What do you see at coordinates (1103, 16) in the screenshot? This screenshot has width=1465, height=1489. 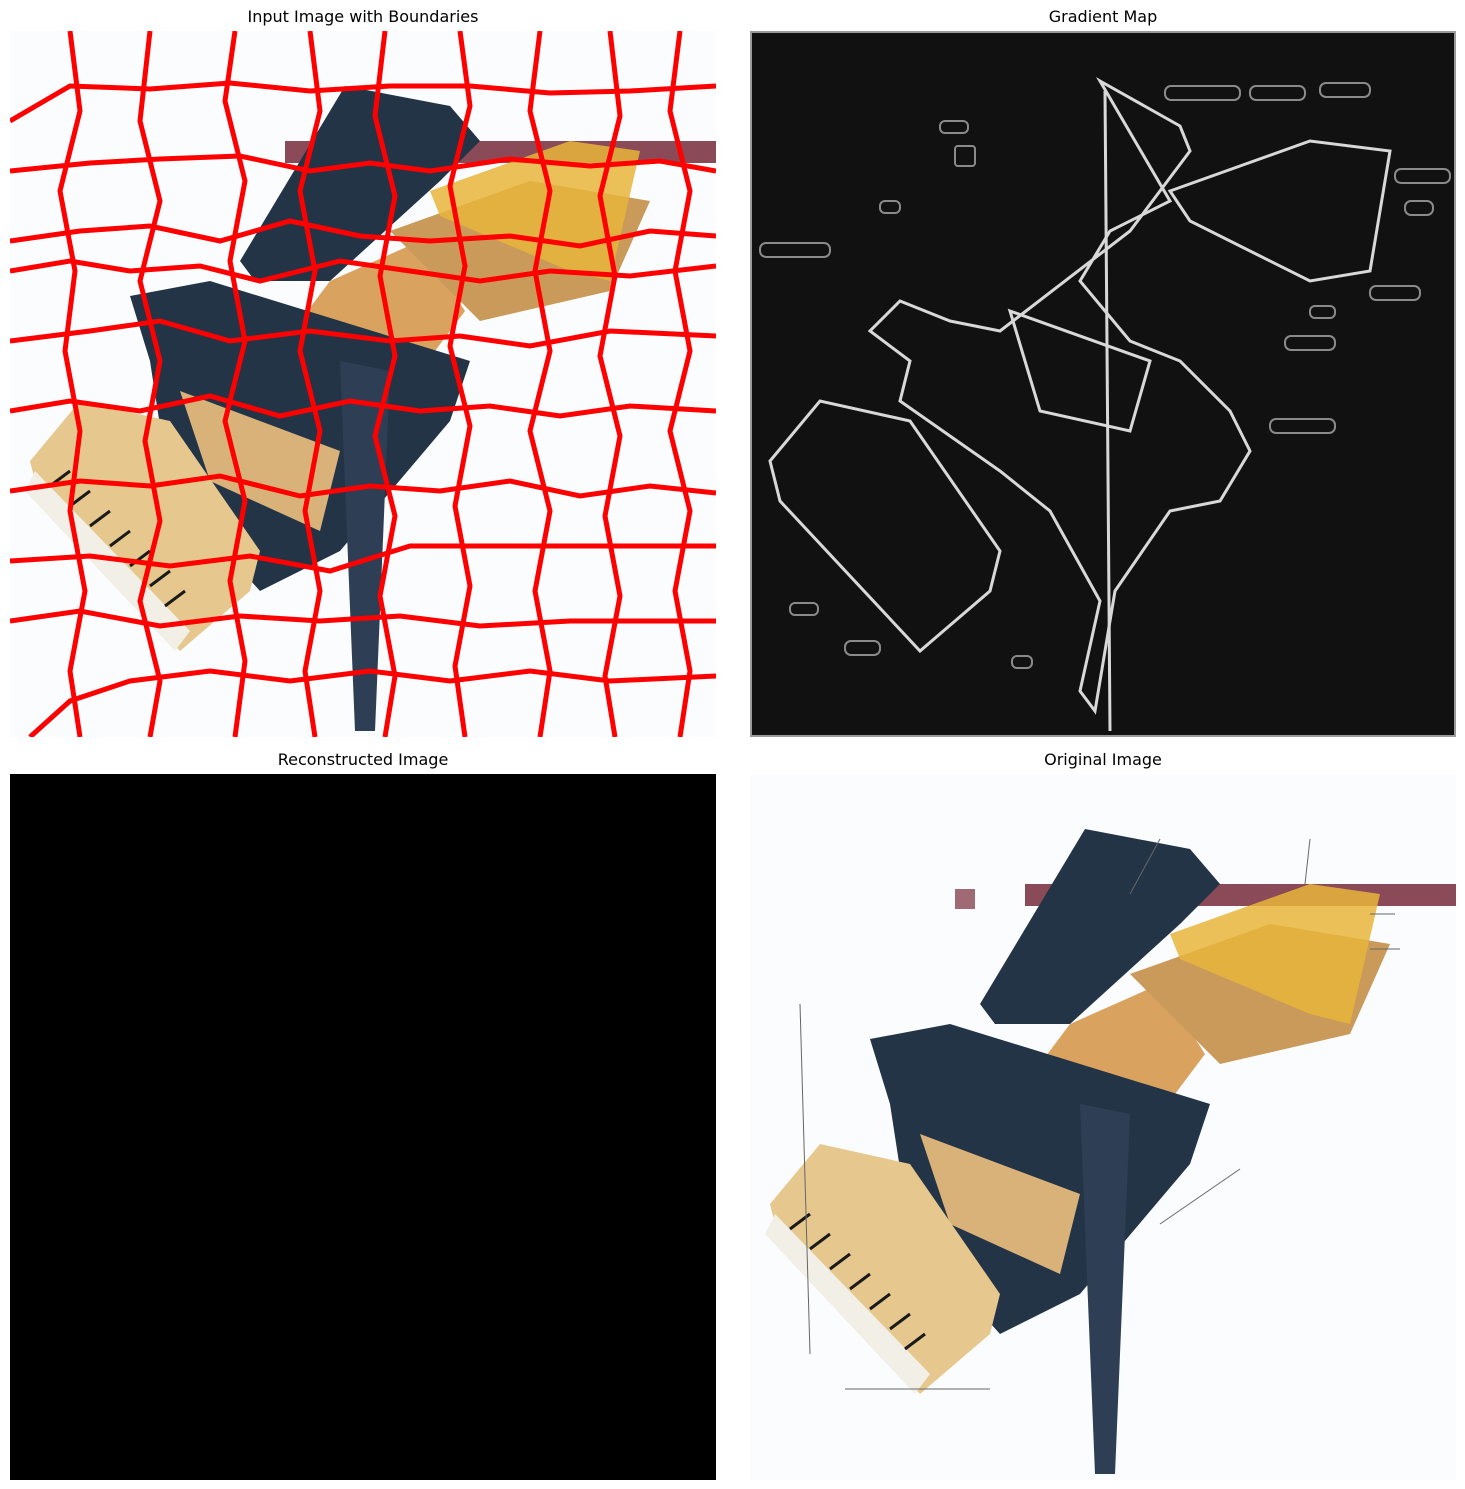 I see `panel-title-gradient: Gradient Map` at bounding box center [1103, 16].